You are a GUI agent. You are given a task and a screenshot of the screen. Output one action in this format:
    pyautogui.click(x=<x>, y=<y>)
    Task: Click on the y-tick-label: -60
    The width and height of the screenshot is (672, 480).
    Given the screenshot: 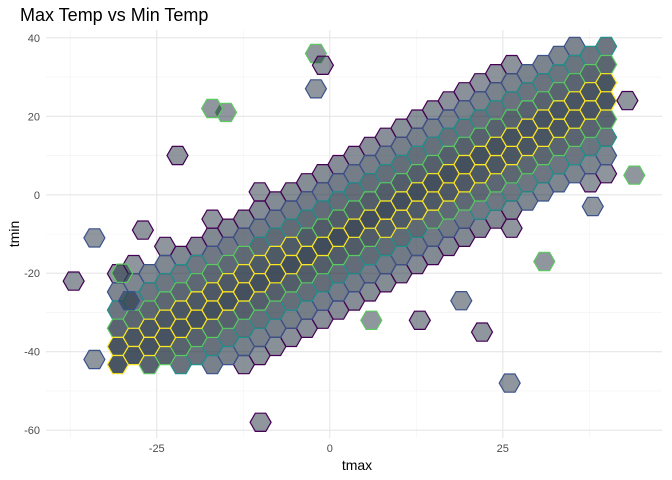 What is the action you would take?
    pyautogui.click(x=32, y=431)
    